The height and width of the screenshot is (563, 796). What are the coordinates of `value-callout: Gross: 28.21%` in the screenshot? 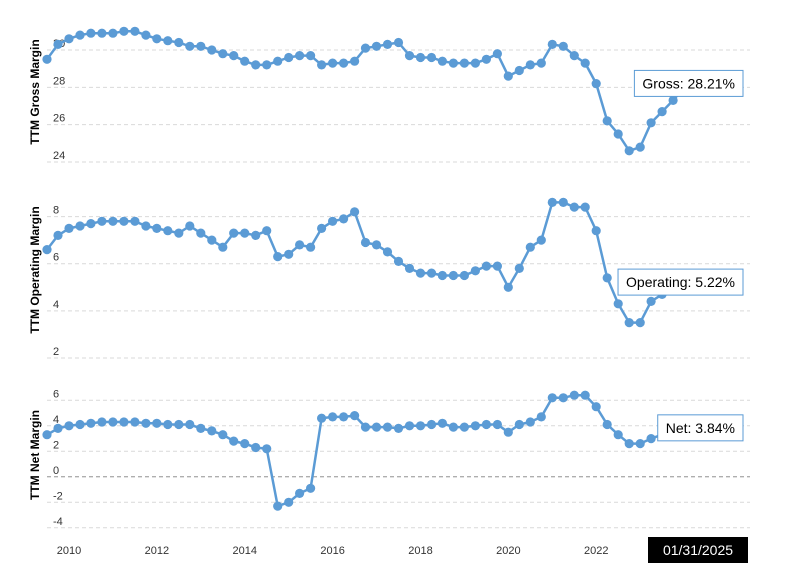 It's located at (688, 83).